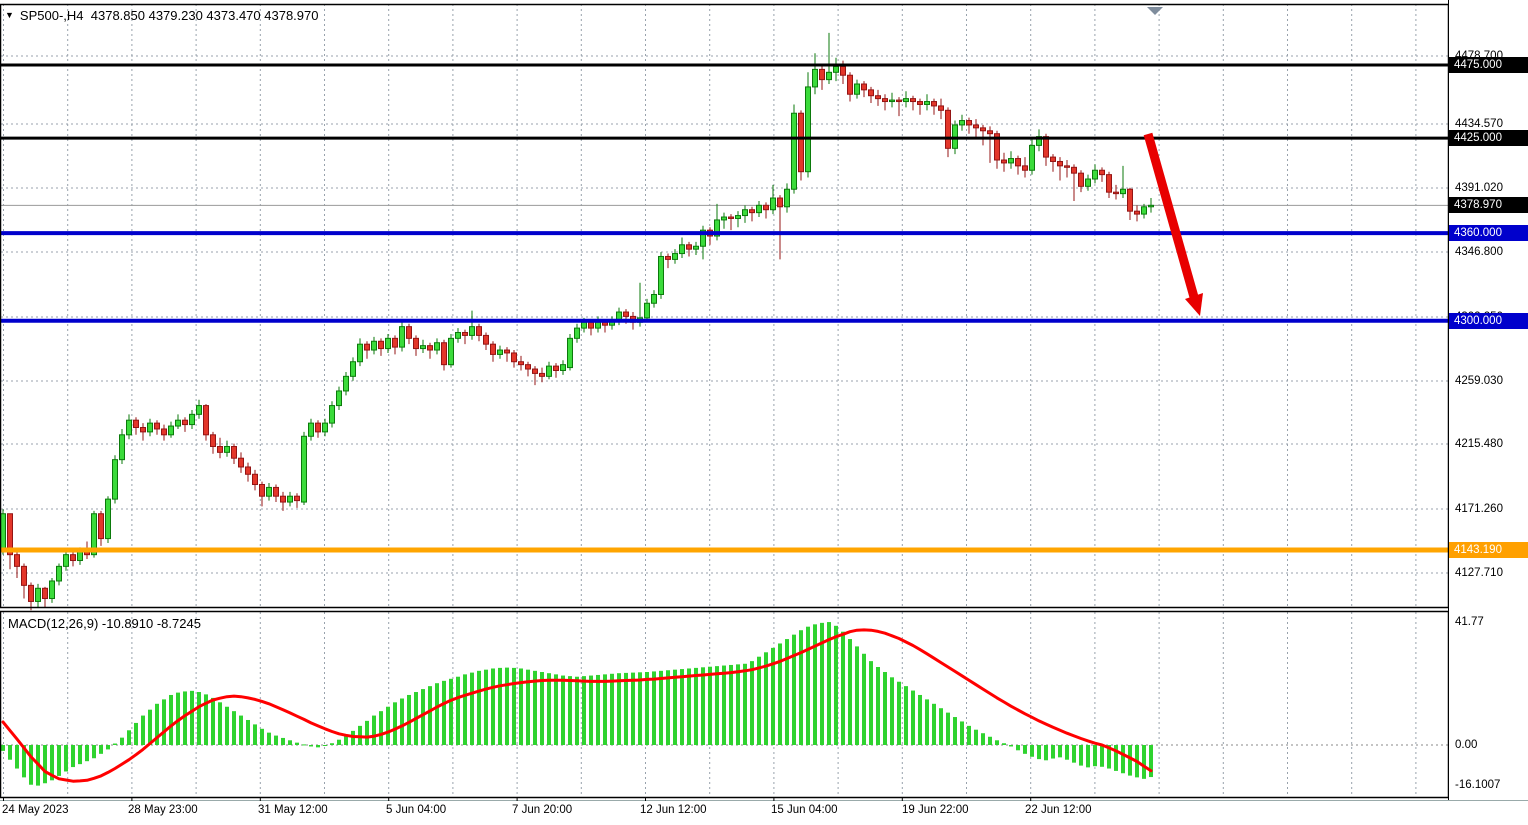 The image size is (1528, 825). Describe the element at coordinates (204, 15) in the screenshot. I see `chart-ohlc-values: 4378.850 4379.230 4373.470 4378.970` at that location.